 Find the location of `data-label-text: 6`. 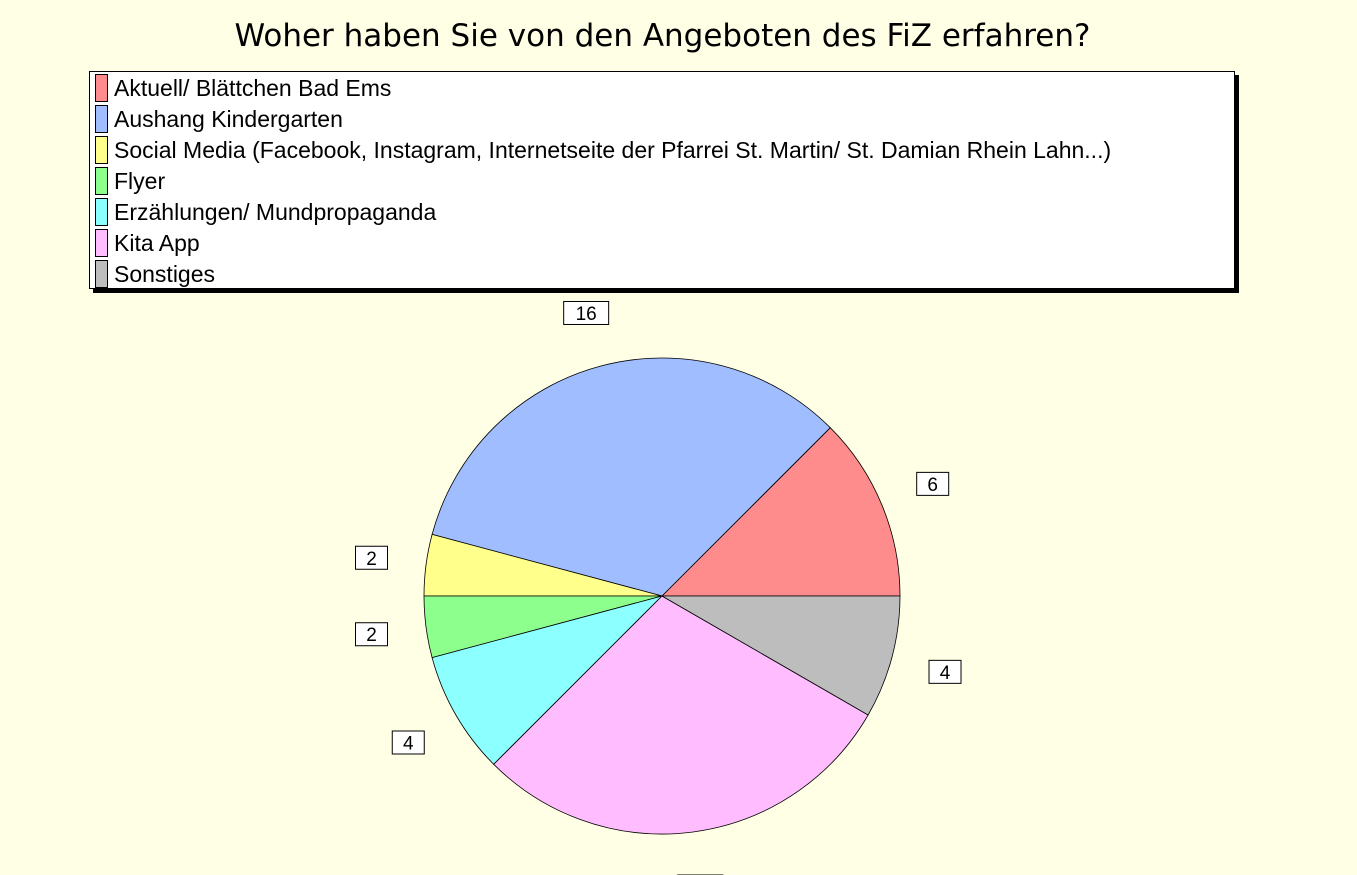

data-label-text: 6 is located at coordinates (932, 485).